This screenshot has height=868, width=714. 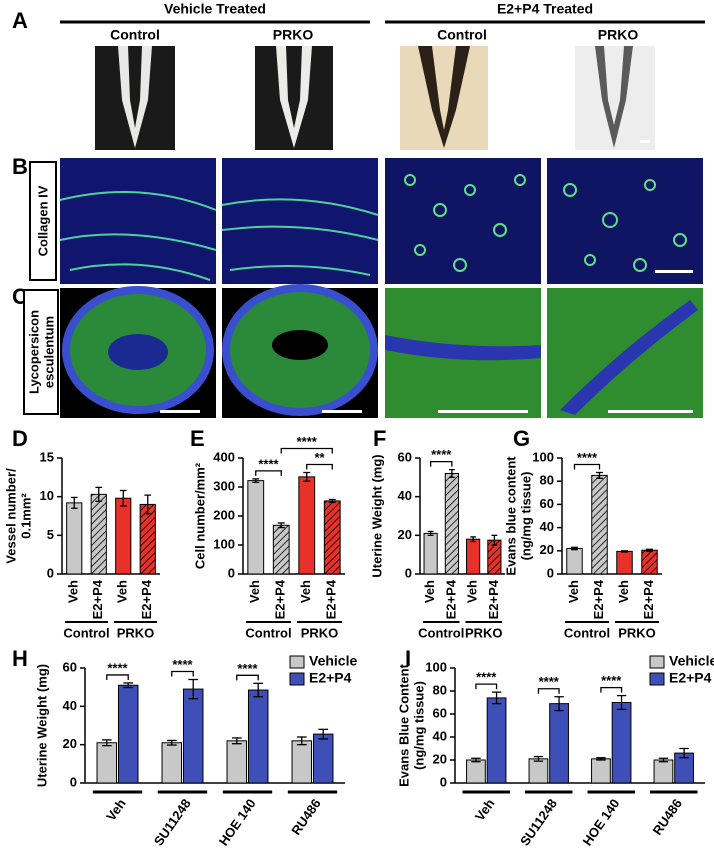 I want to click on y-tick-label: 200, so click(x=224, y=514).